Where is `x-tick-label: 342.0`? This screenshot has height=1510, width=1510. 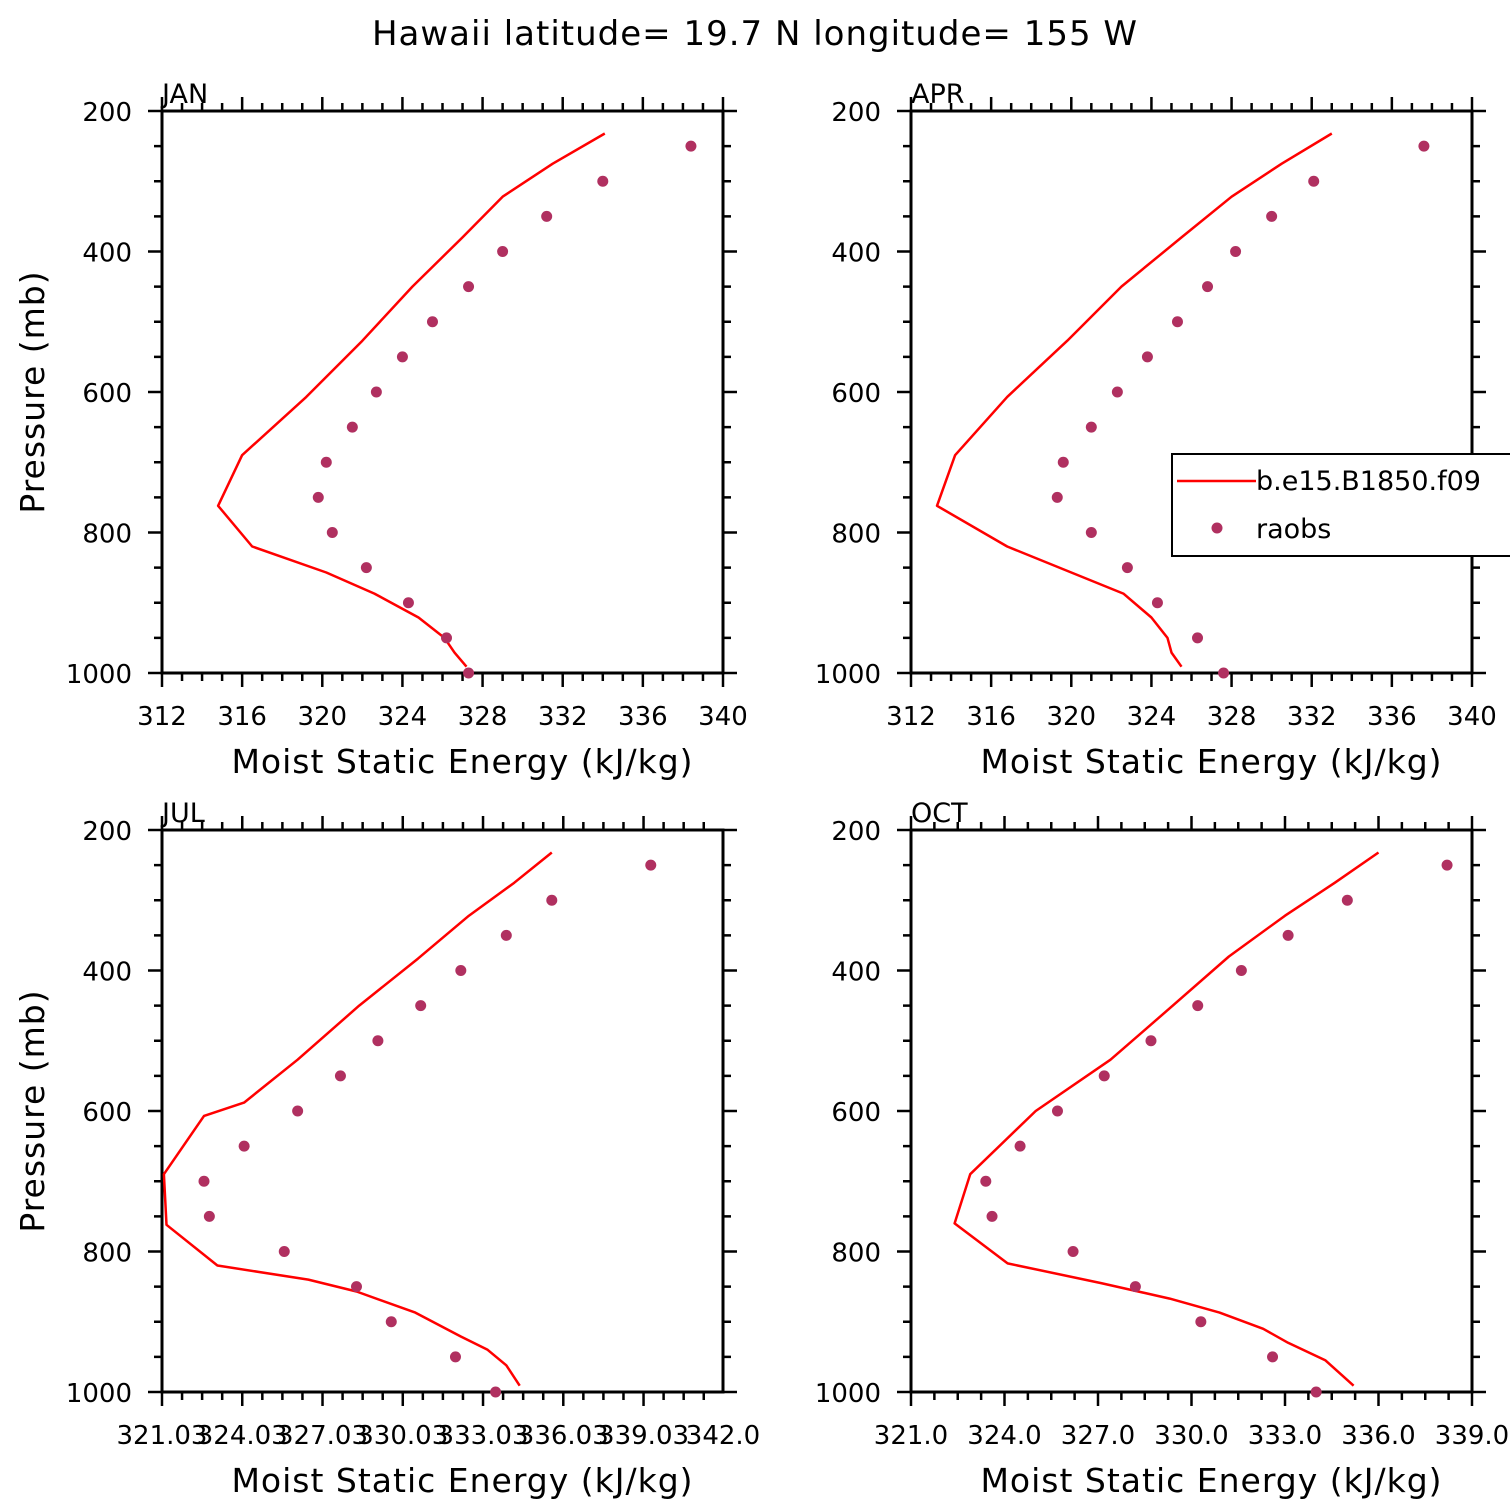 x-tick-label: 342.0 is located at coordinates (723, 1436).